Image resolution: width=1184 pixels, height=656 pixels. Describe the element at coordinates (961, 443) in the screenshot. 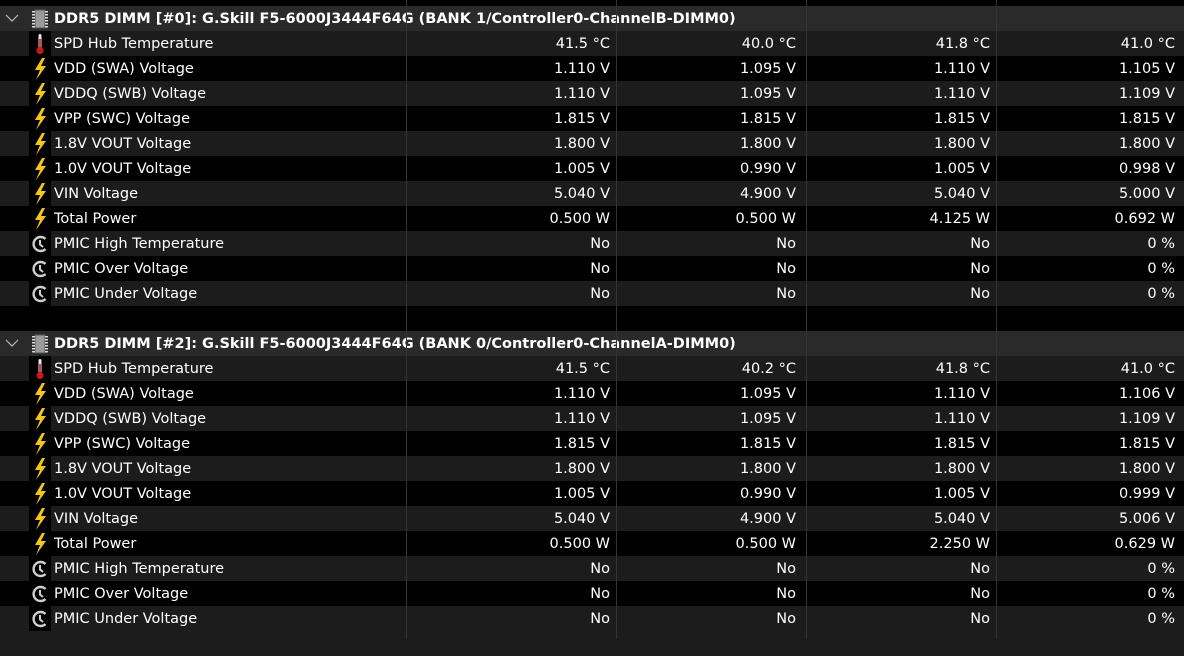

I see `maximum-value: 1.815 V` at that location.